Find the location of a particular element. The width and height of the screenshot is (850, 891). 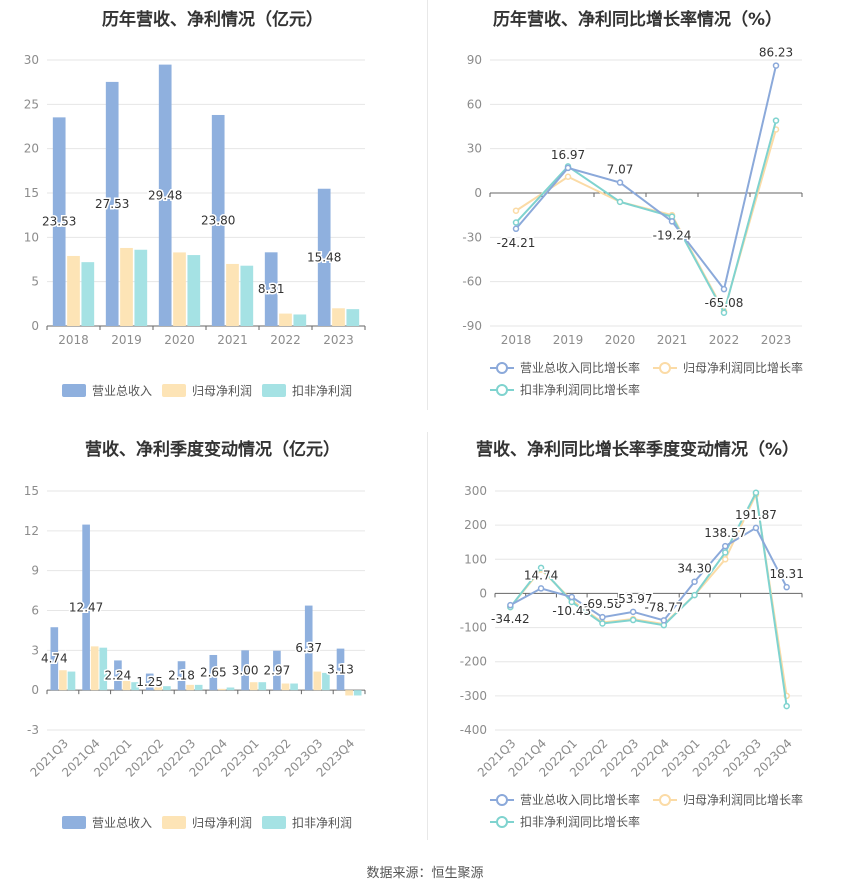

bar-value-label: 15.48 is located at coordinates (324, 257).